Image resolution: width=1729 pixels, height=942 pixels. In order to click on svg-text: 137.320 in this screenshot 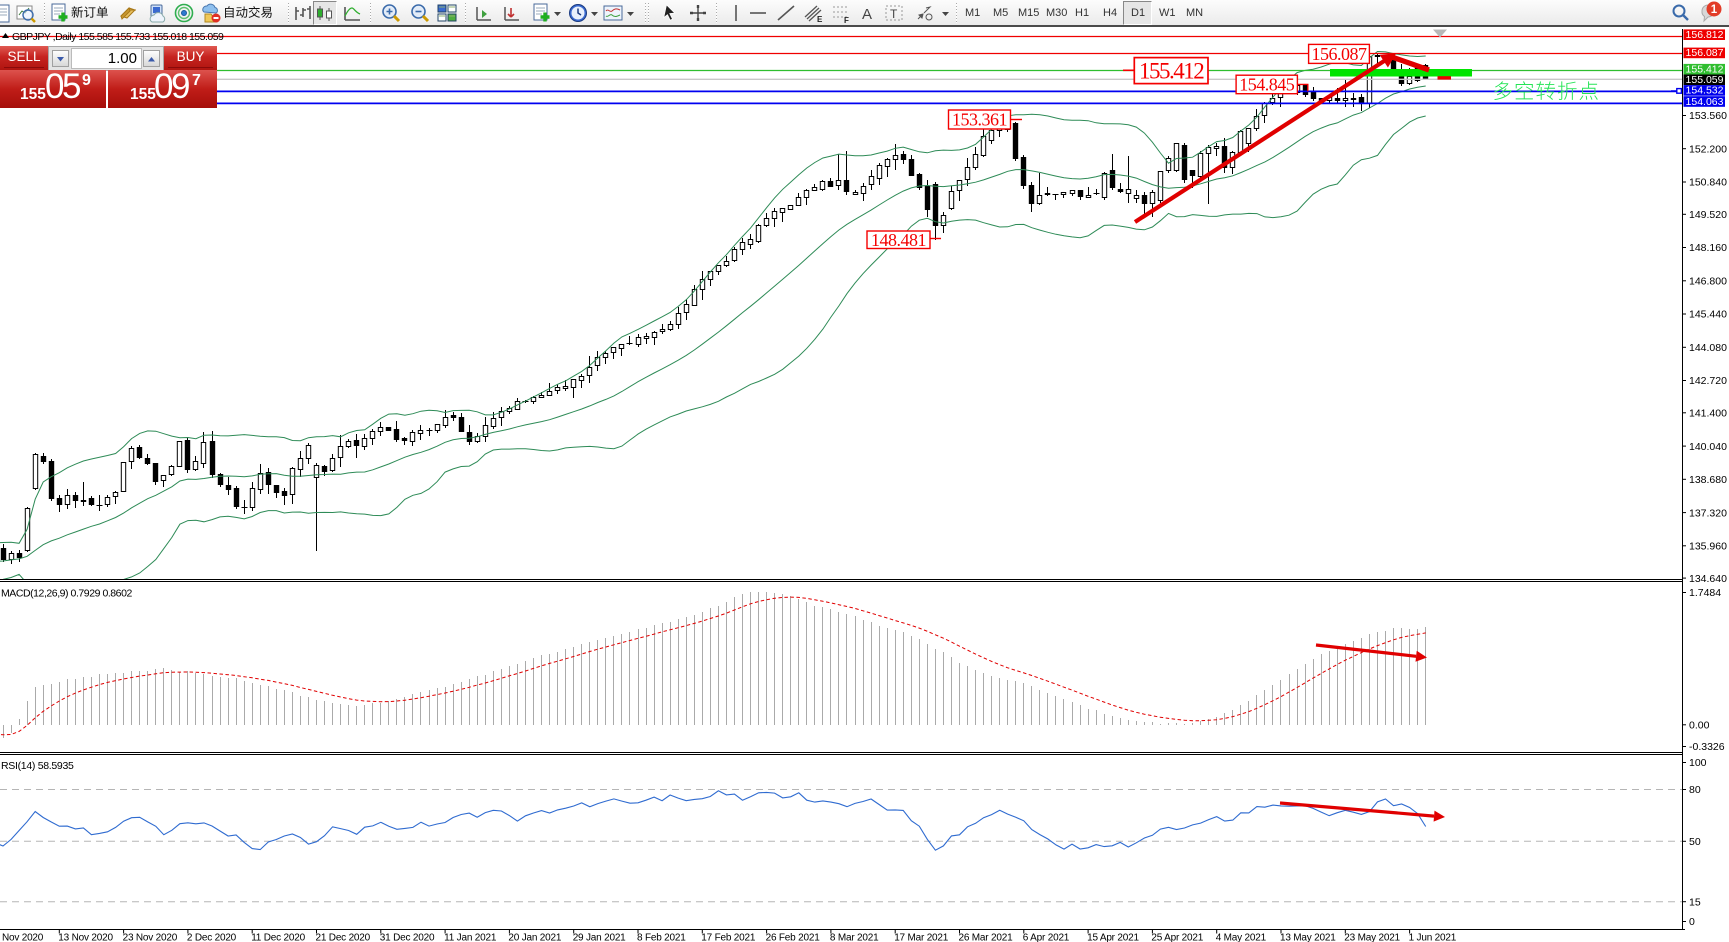, I will do `click(1708, 513)`.